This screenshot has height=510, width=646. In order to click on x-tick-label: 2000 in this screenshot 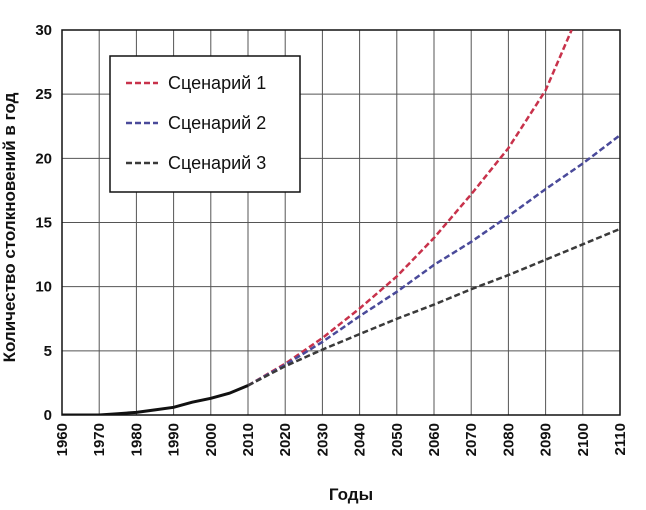, I will do `click(211, 439)`.